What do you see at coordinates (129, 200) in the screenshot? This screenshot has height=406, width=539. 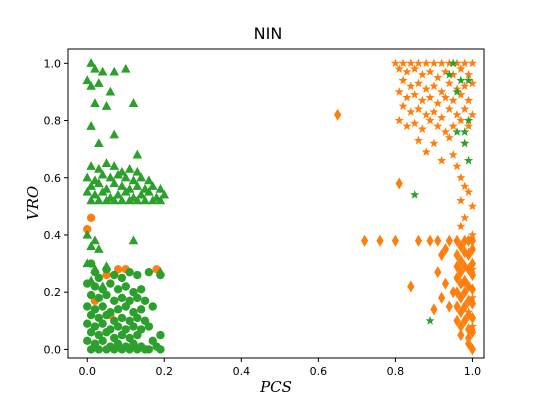 I see `data-point-s3-p58` at bounding box center [129, 200].